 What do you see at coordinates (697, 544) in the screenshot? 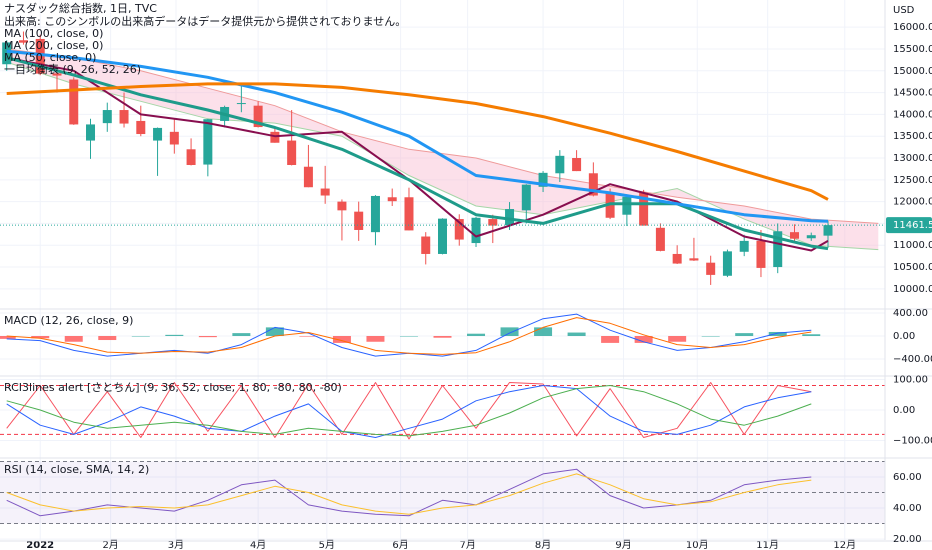
I see `x-tick-label: 10月` at bounding box center [697, 544].